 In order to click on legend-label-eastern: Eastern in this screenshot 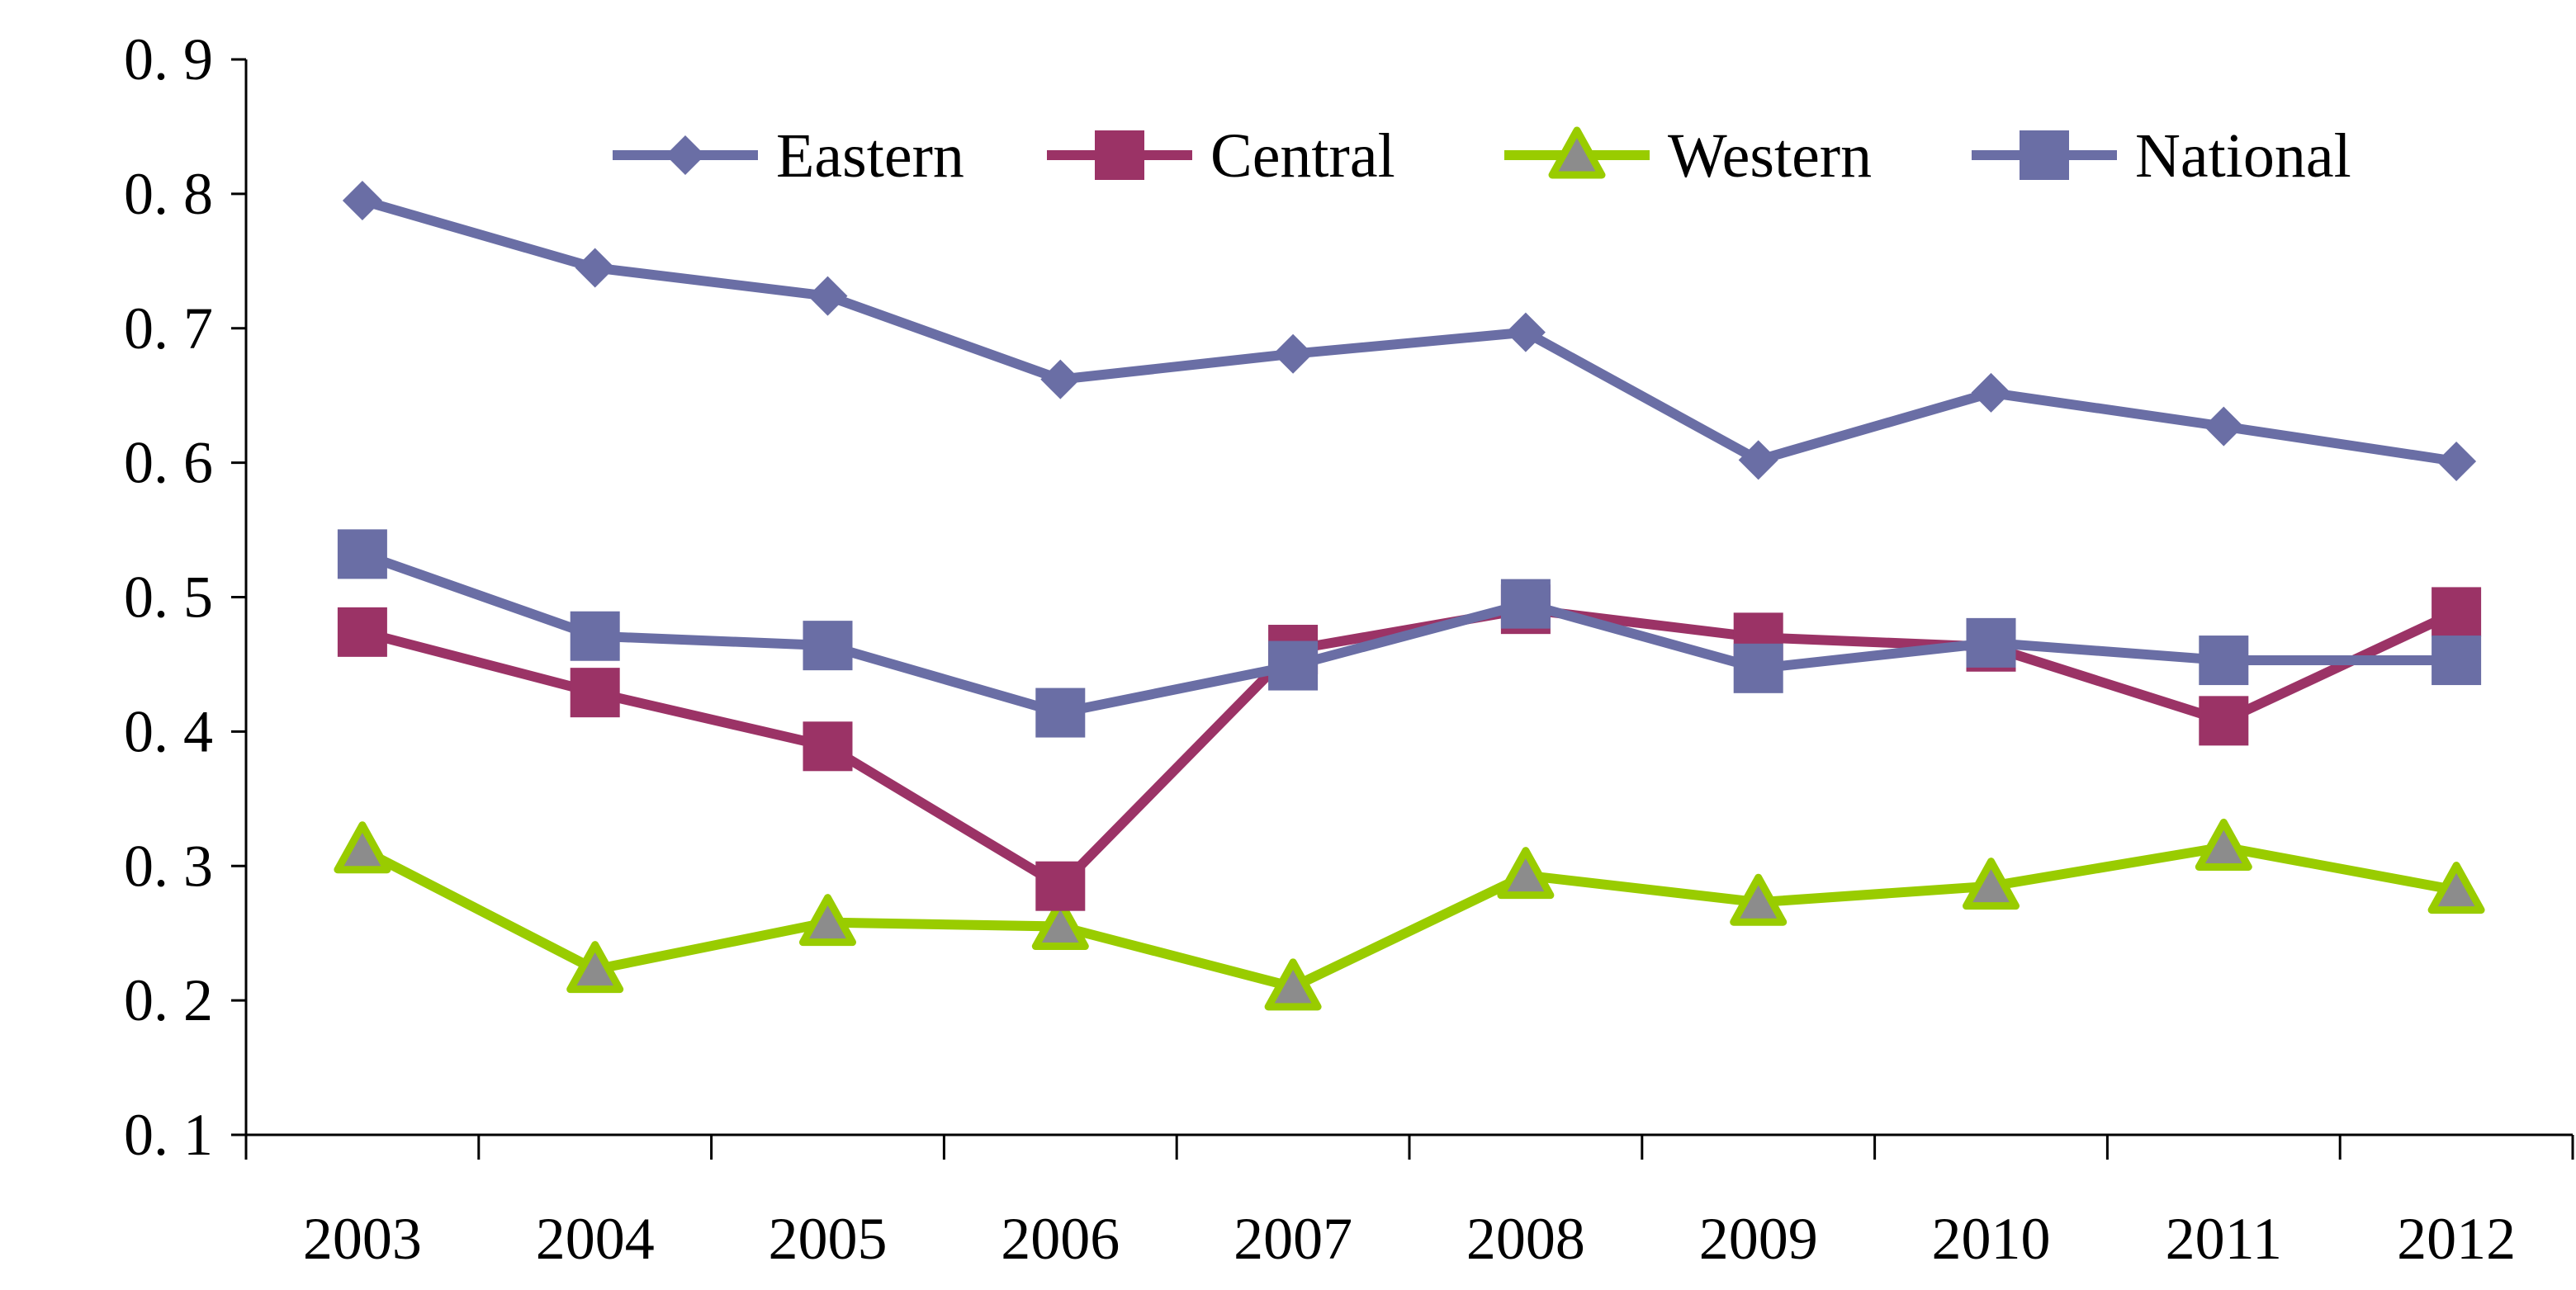, I will do `click(870, 156)`.